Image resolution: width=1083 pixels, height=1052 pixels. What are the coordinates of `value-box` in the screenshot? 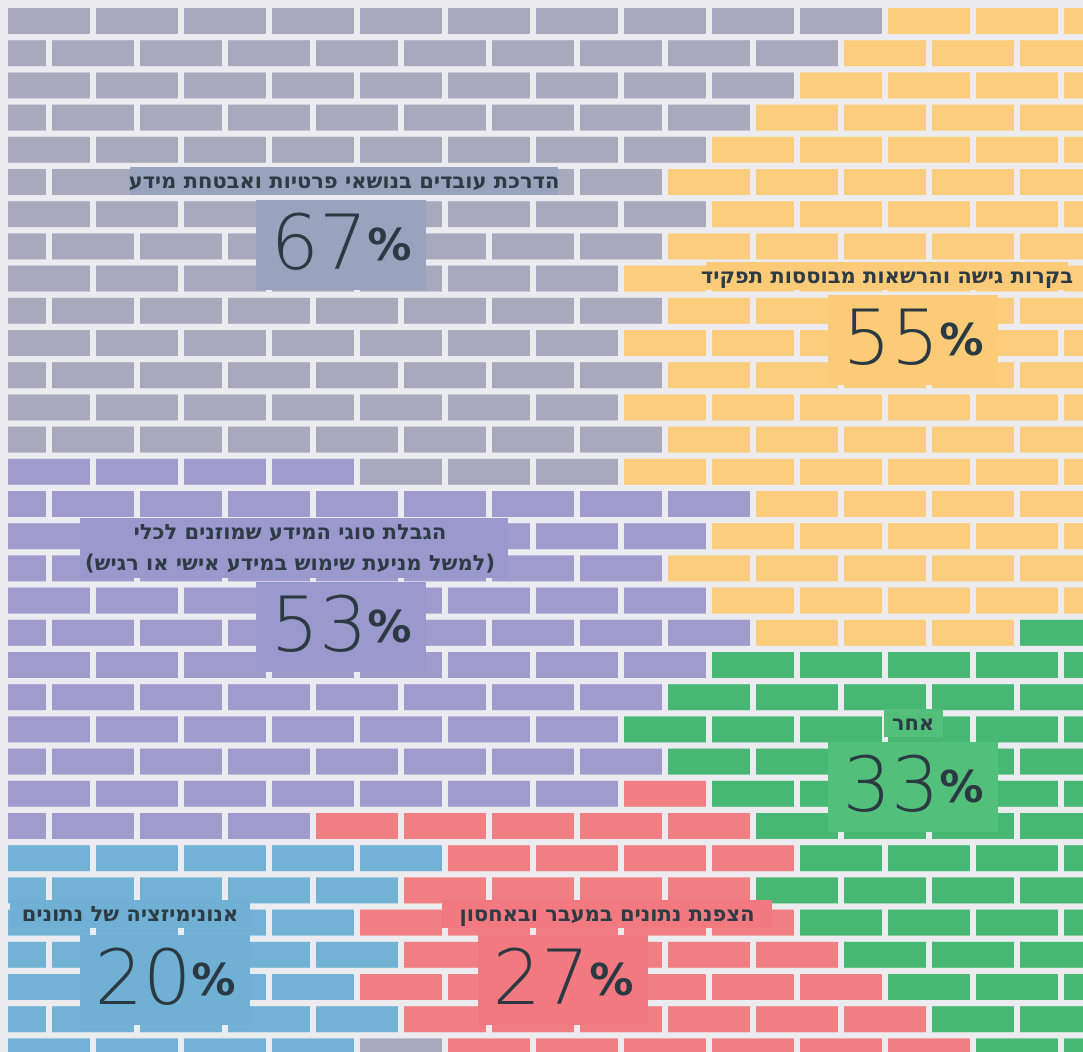 It's located at (341, 627).